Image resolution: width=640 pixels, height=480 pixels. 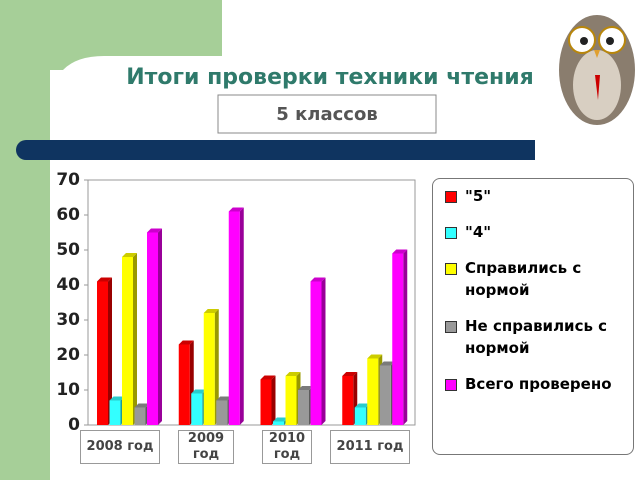 What do you see at coordinates (287, 447) in the screenshot?
I see `x-tick-label: 2010 год` at bounding box center [287, 447].